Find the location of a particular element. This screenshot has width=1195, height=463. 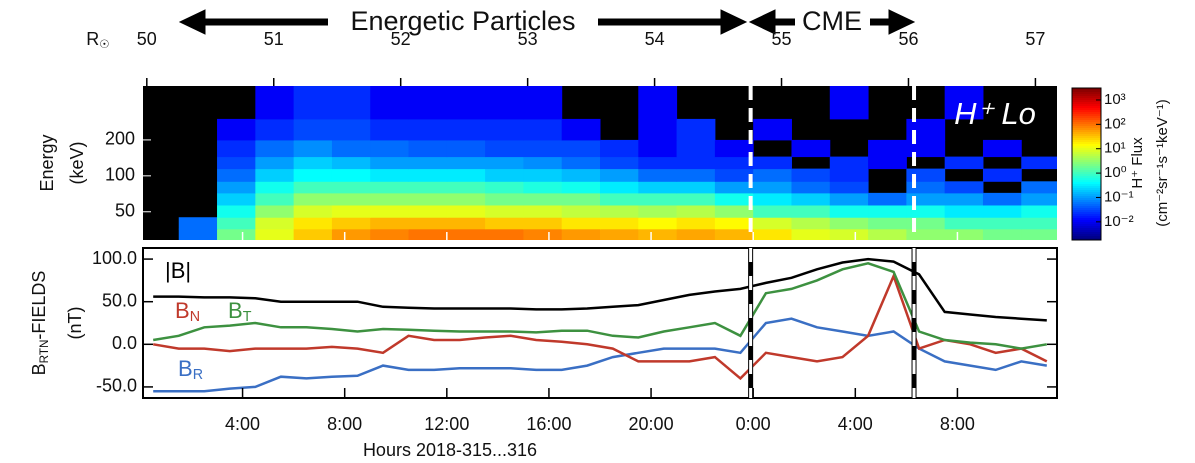

y-tick-label: 100 is located at coordinates (120, 175).